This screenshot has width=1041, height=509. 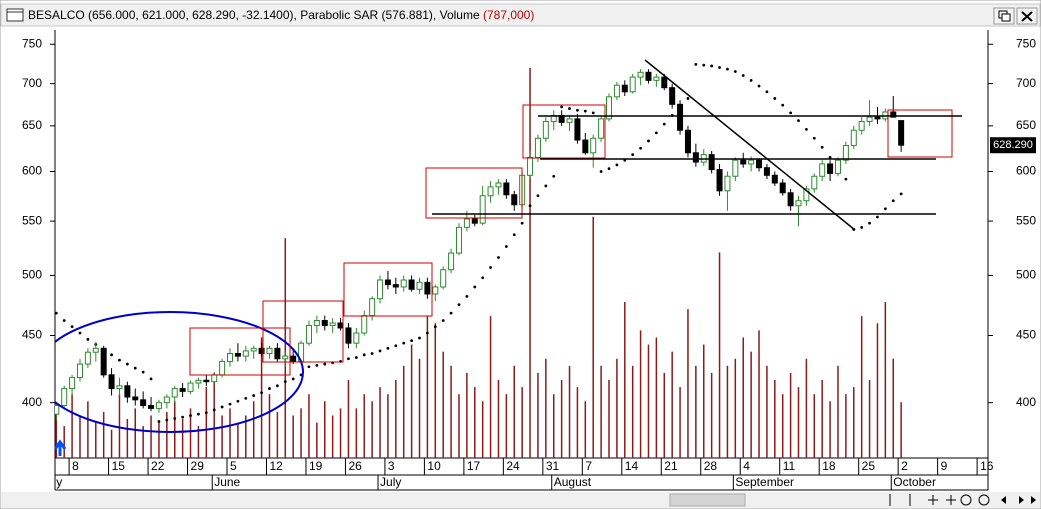 I want to click on x-tick-label: 9, so click(x=944, y=466).